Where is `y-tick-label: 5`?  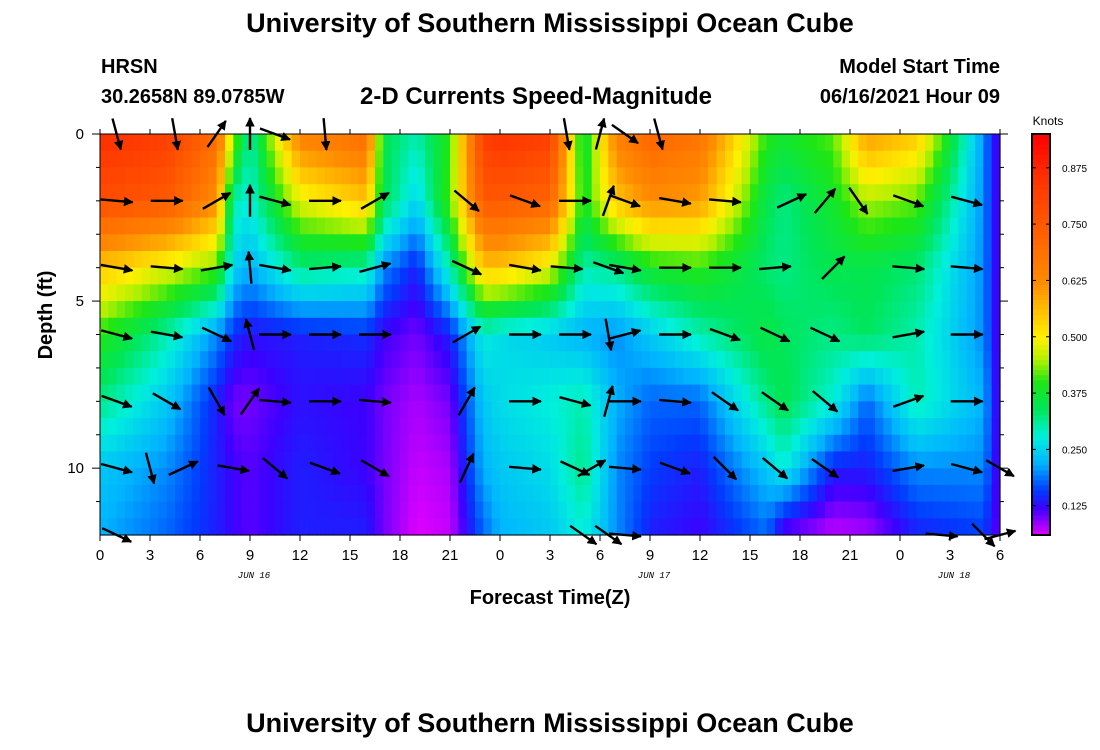 y-tick-label: 5 is located at coordinates (80, 301).